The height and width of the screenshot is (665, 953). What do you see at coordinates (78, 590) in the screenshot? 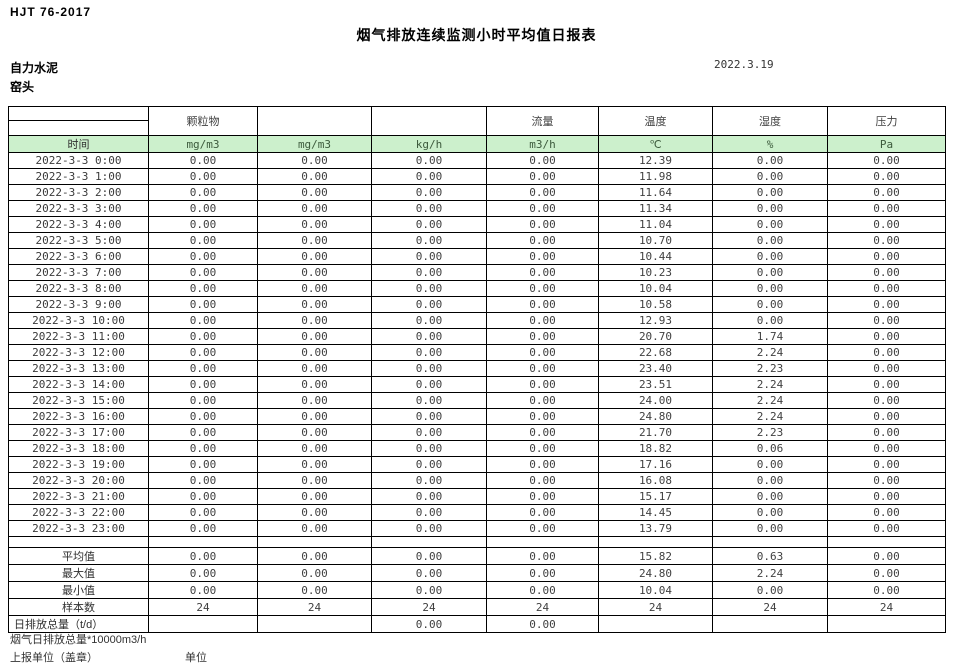
I see `summary-label: 最小值` at bounding box center [78, 590].